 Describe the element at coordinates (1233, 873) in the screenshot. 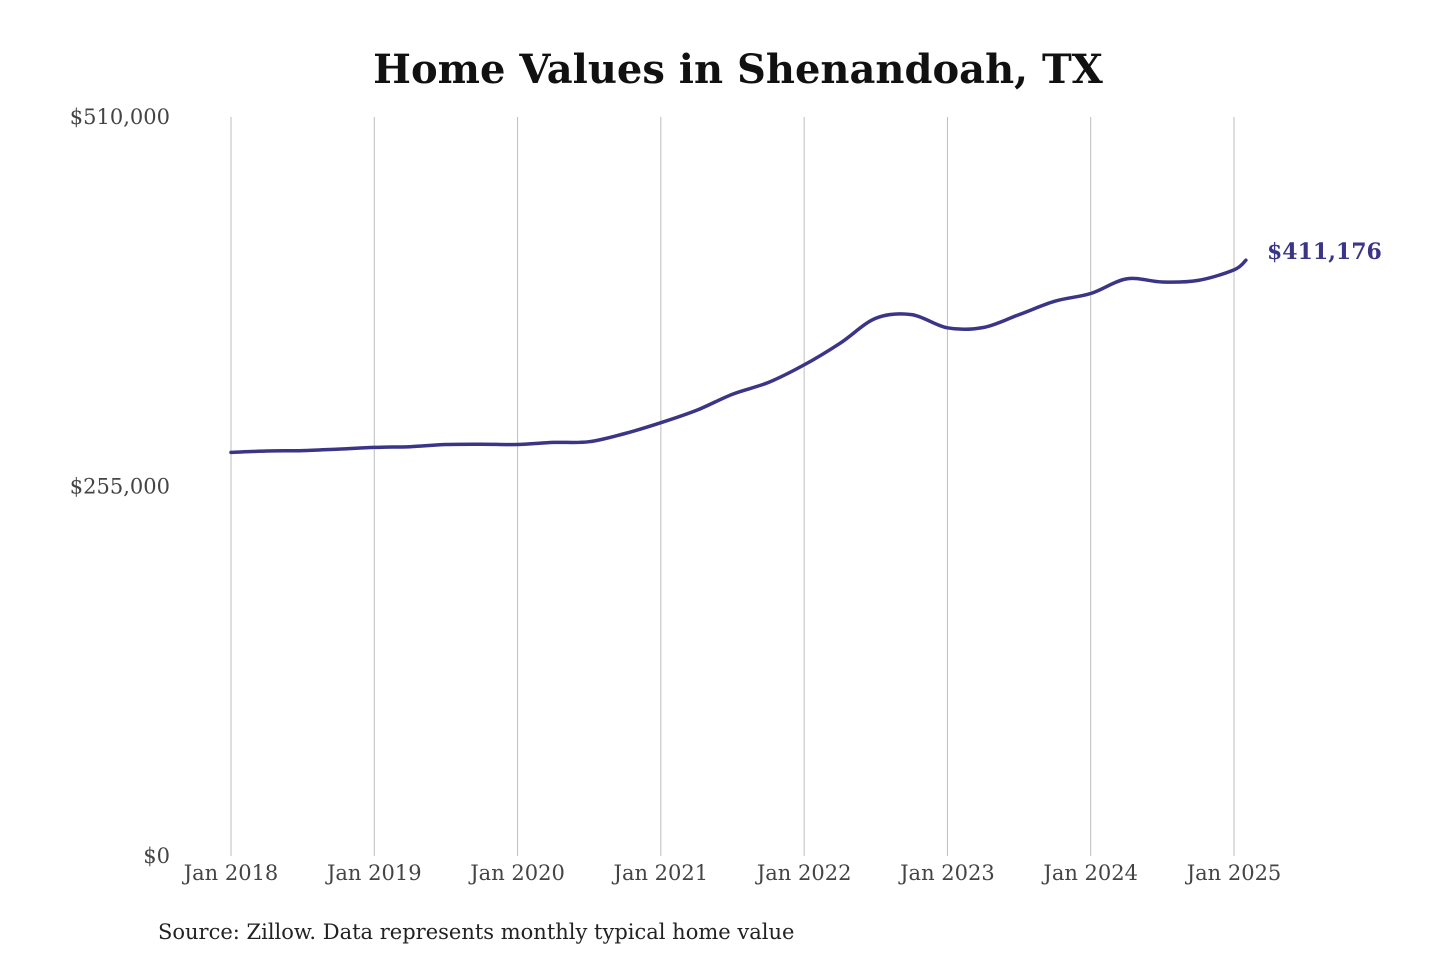

I see `x-tick-label: Jan 2025` at that location.